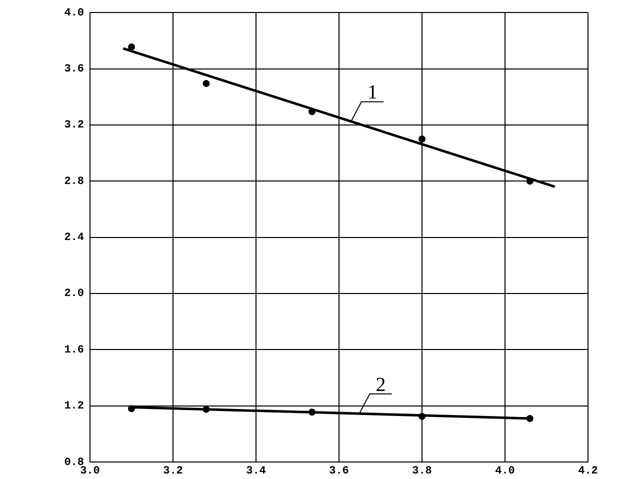 This screenshot has height=479, width=639. Describe the element at coordinates (74, 350) in the screenshot. I see `y-tick-label: 1.6` at that location.